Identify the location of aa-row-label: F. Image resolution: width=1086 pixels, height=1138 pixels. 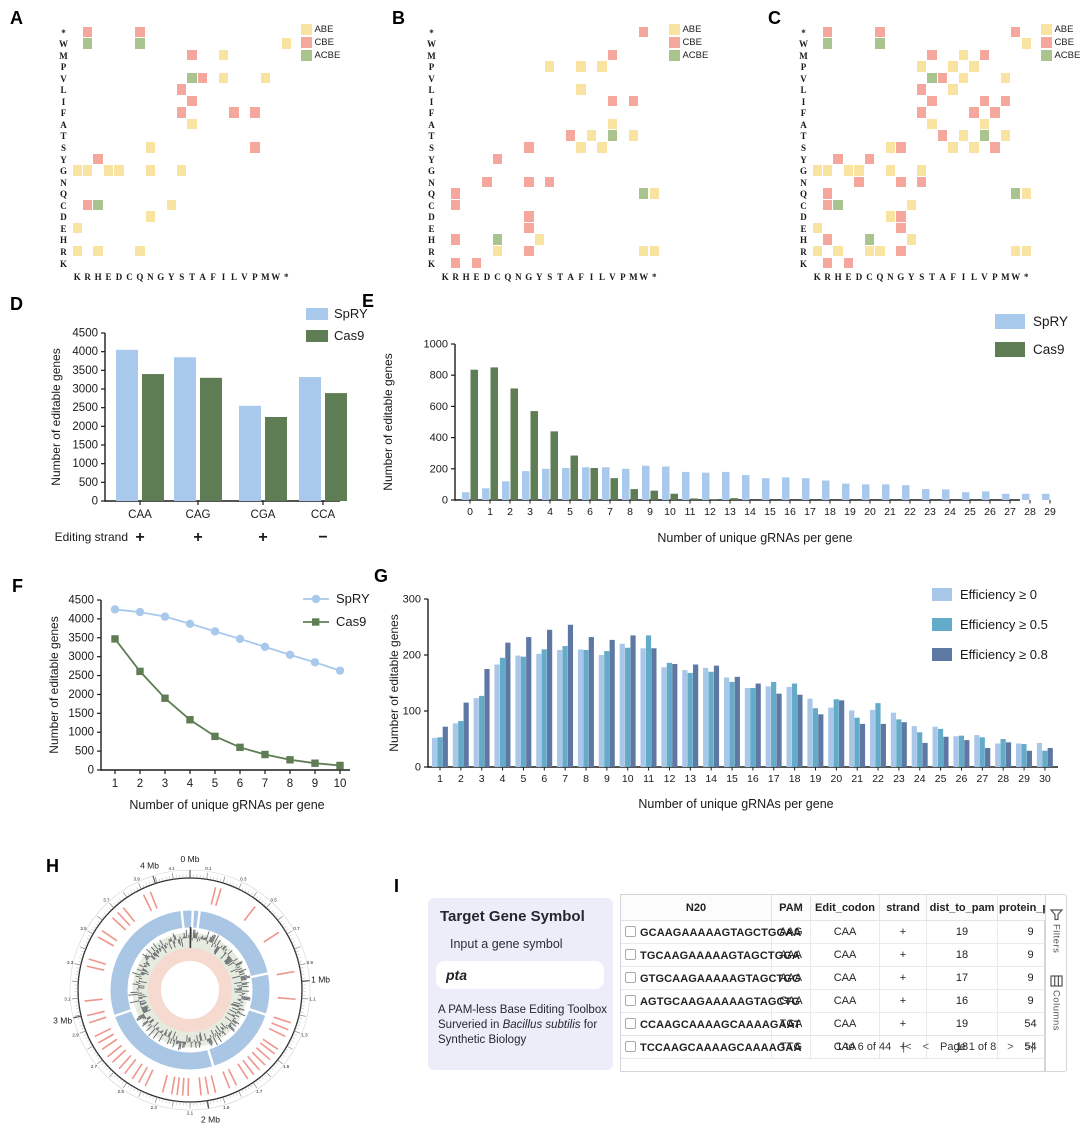
(431, 113).